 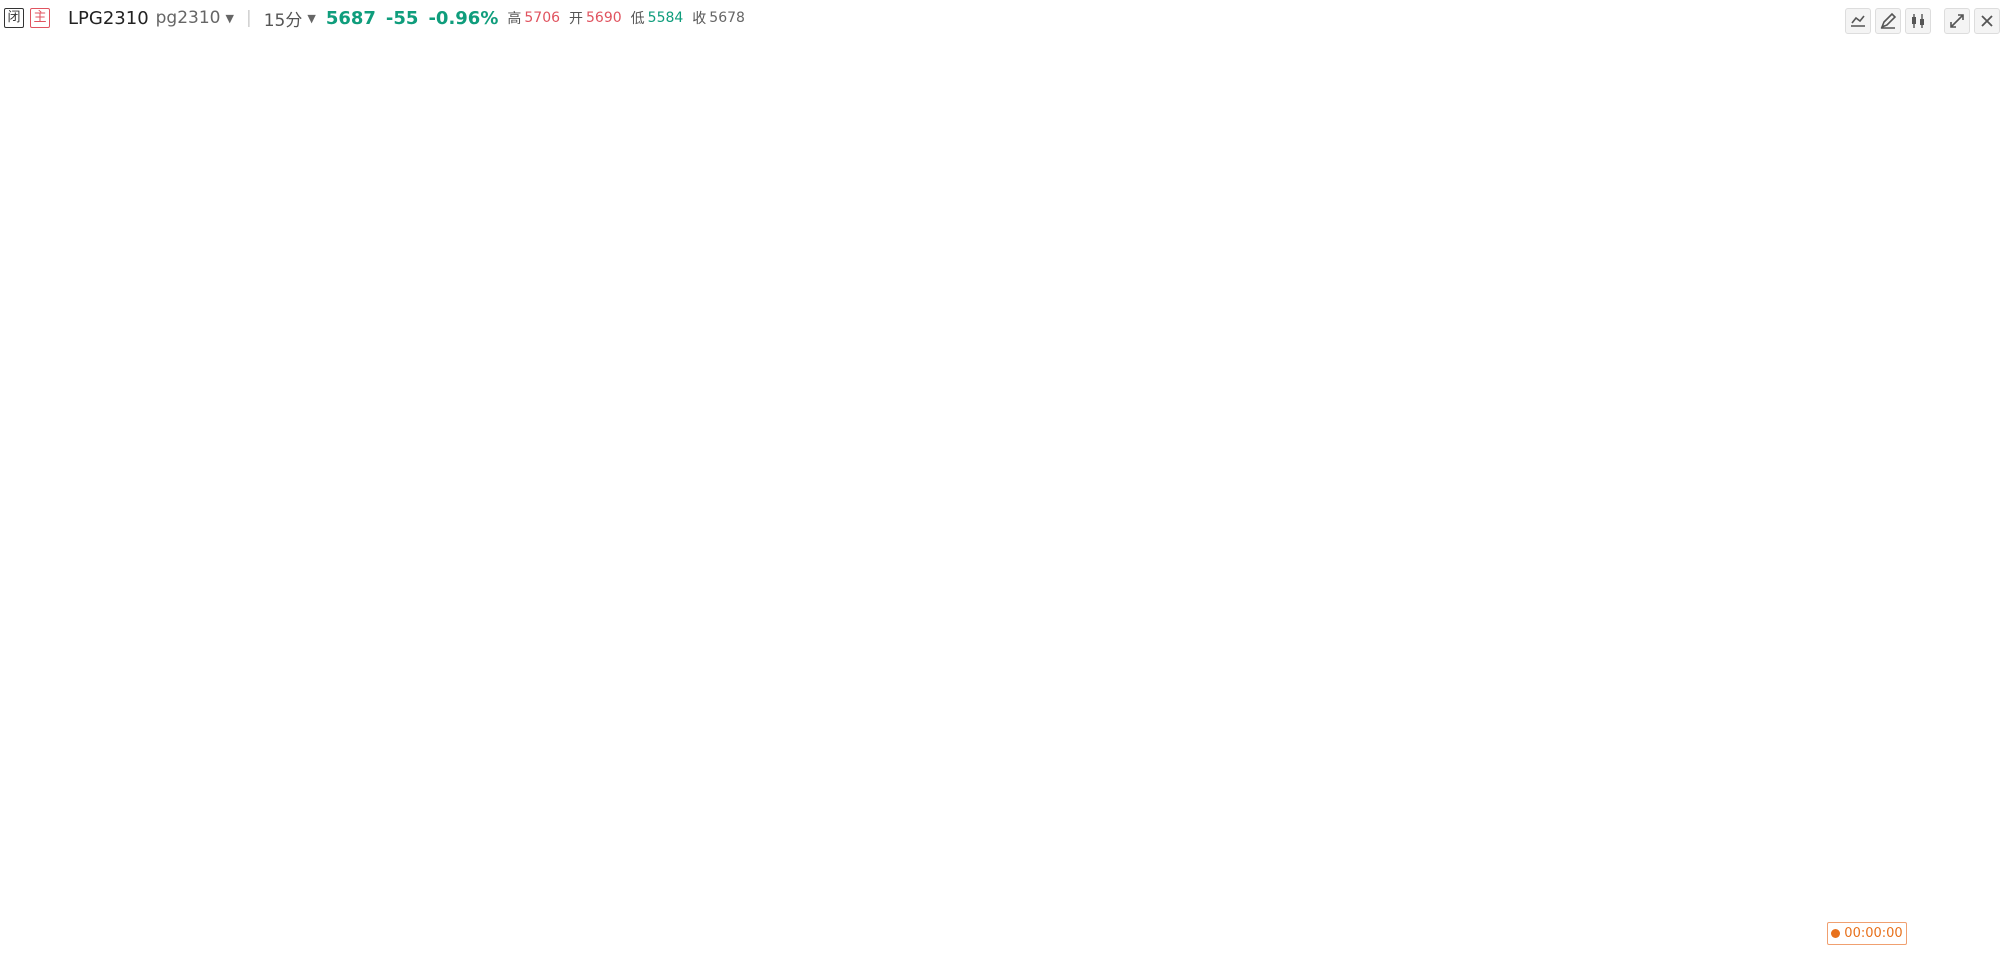 What do you see at coordinates (1858, 21) in the screenshot?
I see `tool-line` at bounding box center [1858, 21].